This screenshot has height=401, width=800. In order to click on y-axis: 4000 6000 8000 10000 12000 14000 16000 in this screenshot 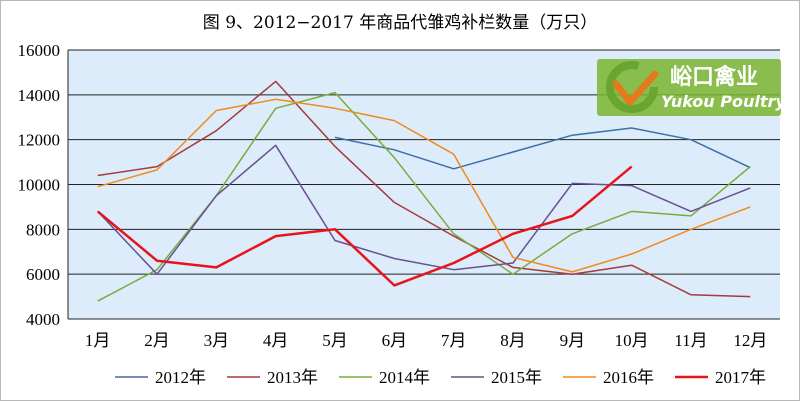, I will do `click(43, 185)`.